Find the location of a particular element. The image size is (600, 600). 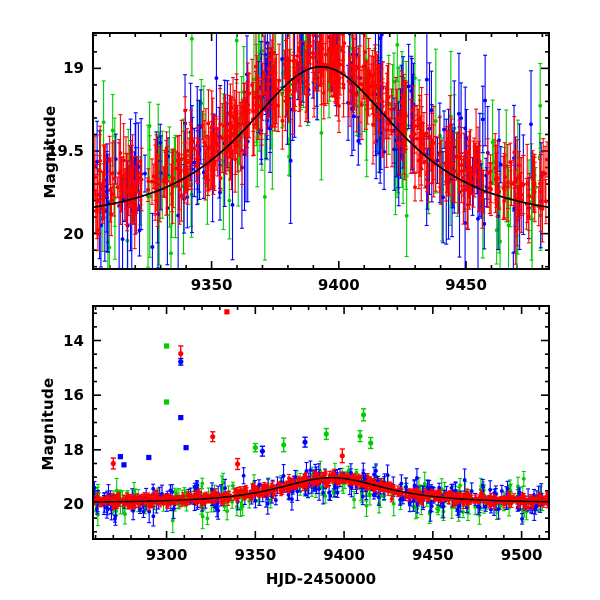

series-blue is located at coordinates (318, 493).